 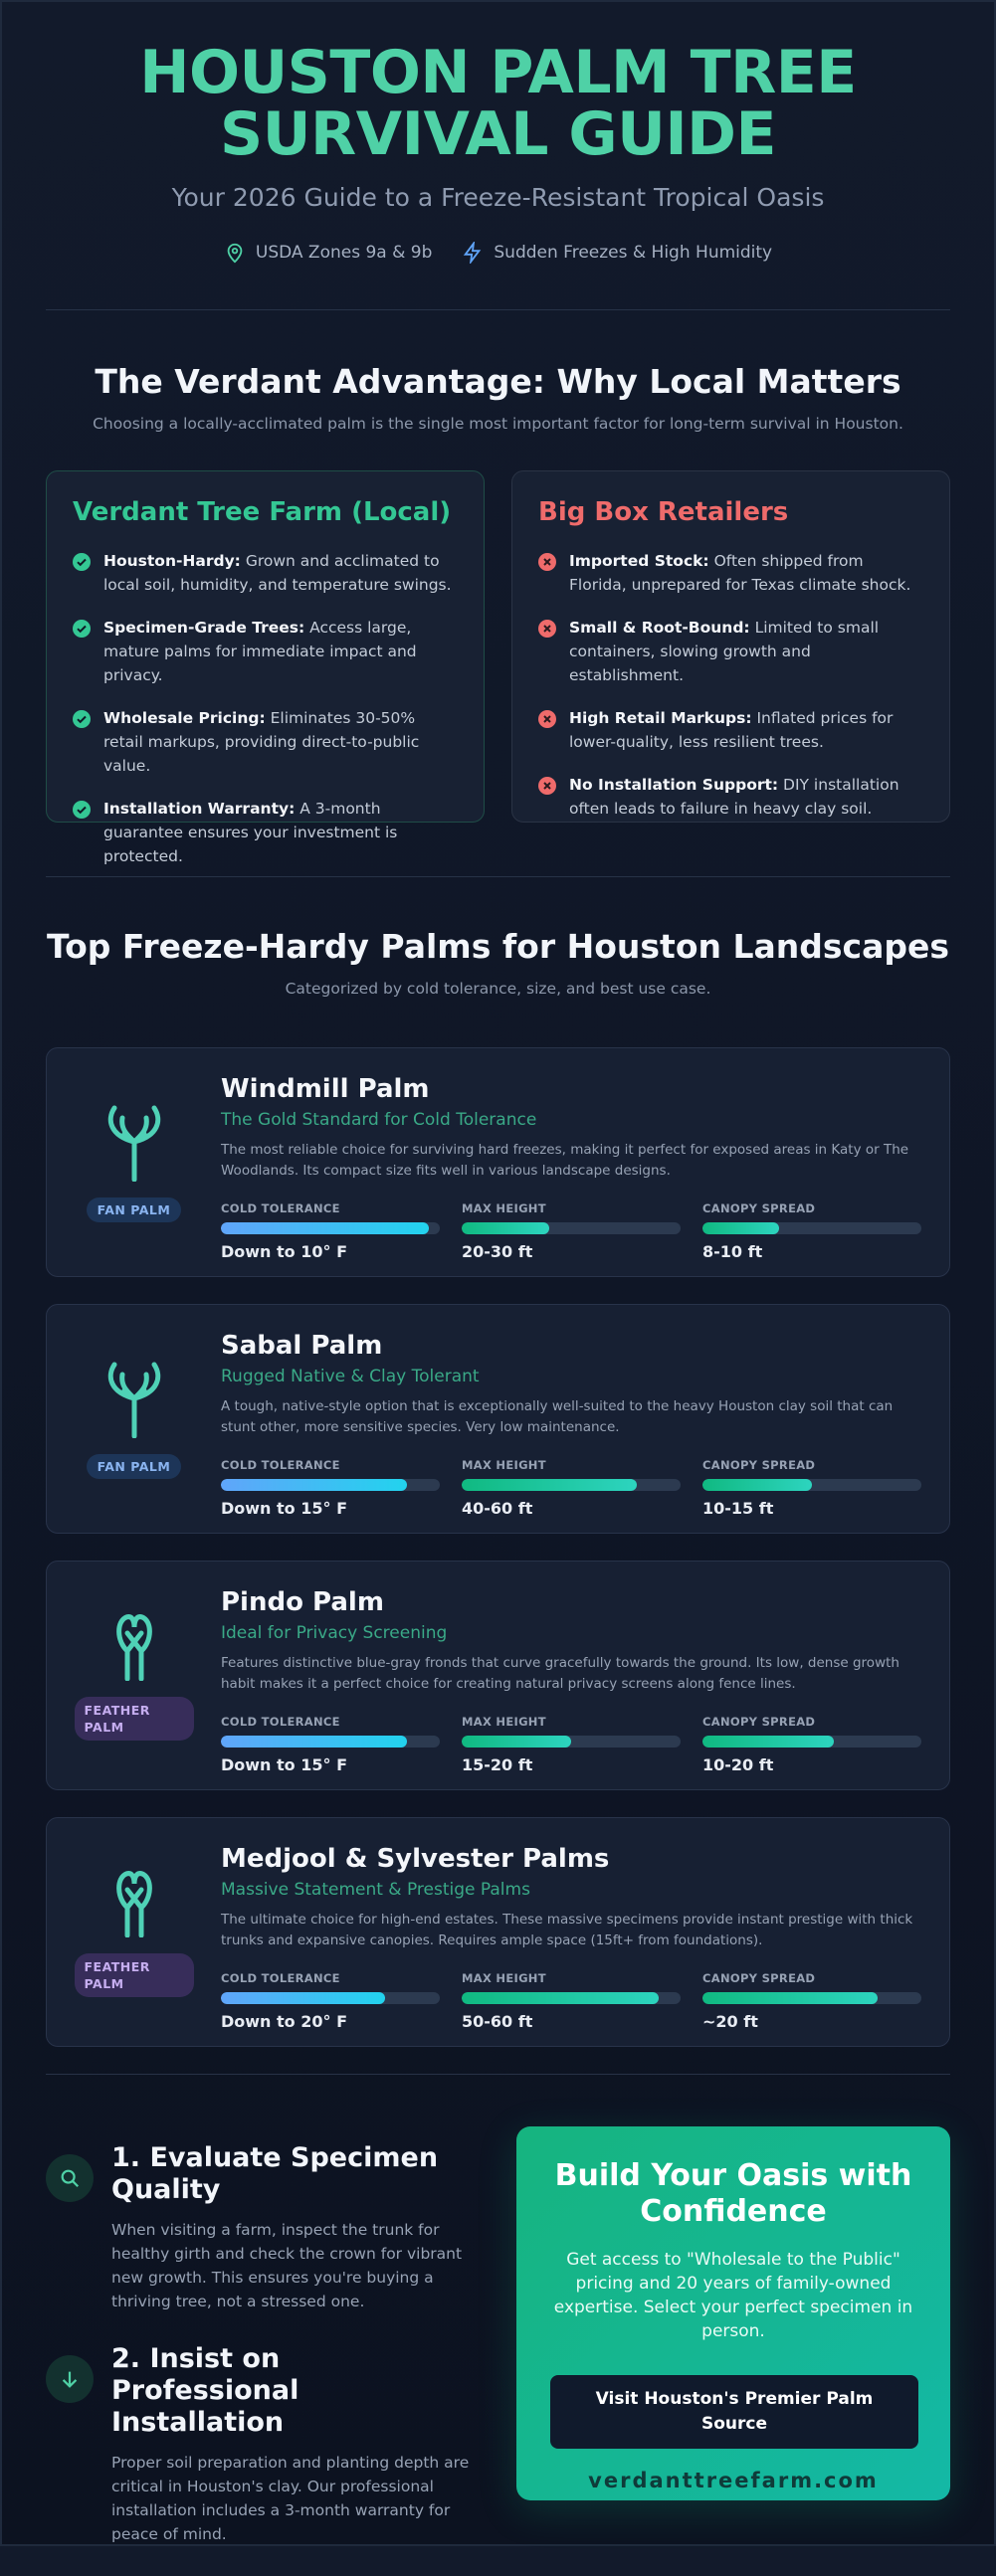 What do you see at coordinates (730, 2021) in the screenshot?
I see `stat-value: ~20 ft` at bounding box center [730, 2021].